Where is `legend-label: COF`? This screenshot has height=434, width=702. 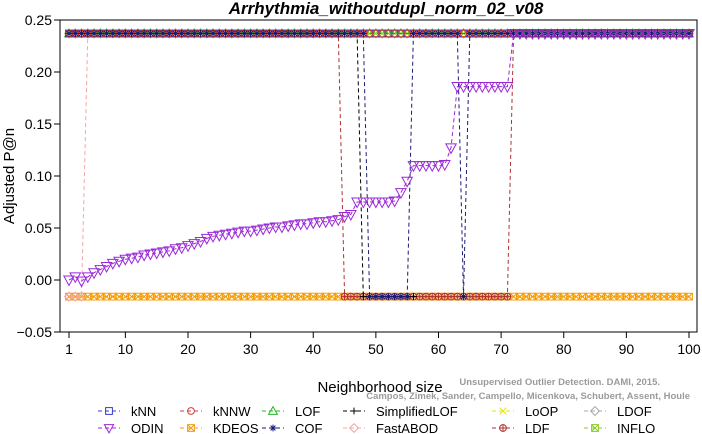
legend-label: COF is located at coordinates (309, 427).